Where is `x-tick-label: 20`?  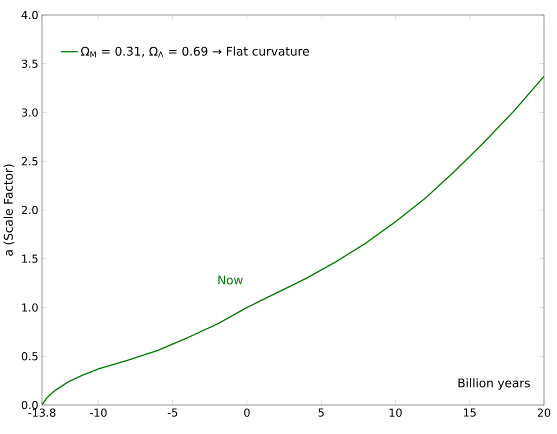
x-tick-label: 20 is located at coordinates (544, 412).